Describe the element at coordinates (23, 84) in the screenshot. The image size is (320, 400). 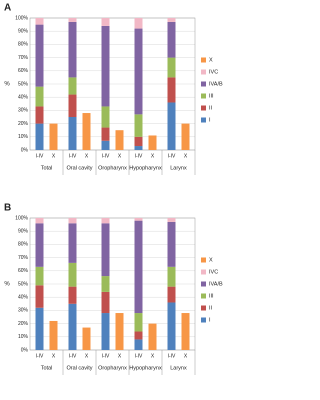
I see `y-tick-label: 50%` at that location.